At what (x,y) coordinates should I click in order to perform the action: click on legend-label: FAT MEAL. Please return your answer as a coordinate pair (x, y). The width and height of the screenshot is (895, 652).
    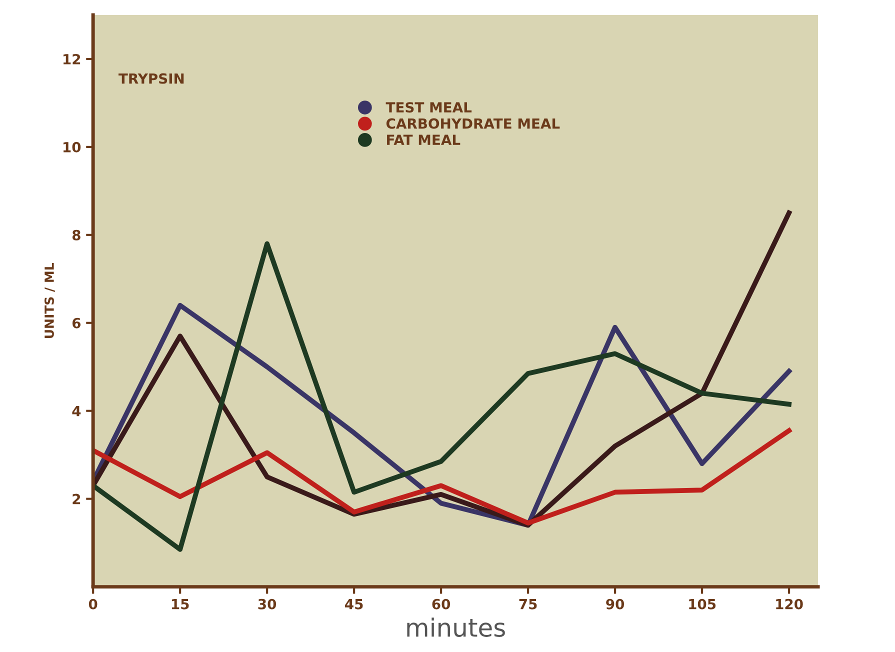
    Looking at the image, I should click on (423, 139).